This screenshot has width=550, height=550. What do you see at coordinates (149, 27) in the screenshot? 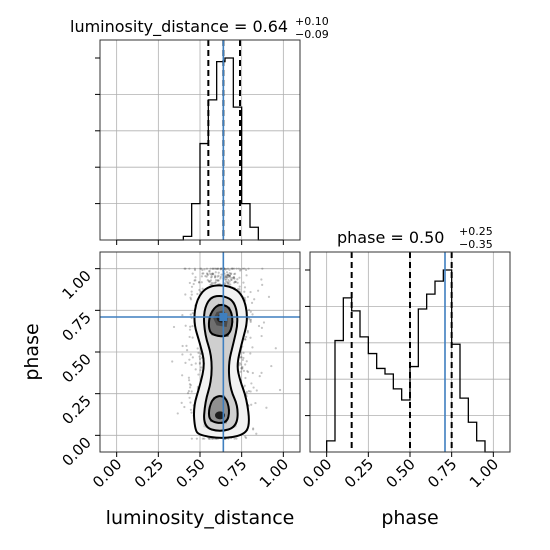
I see `title-ld-param: luminosity_distance` at bounding box center [149, 27].